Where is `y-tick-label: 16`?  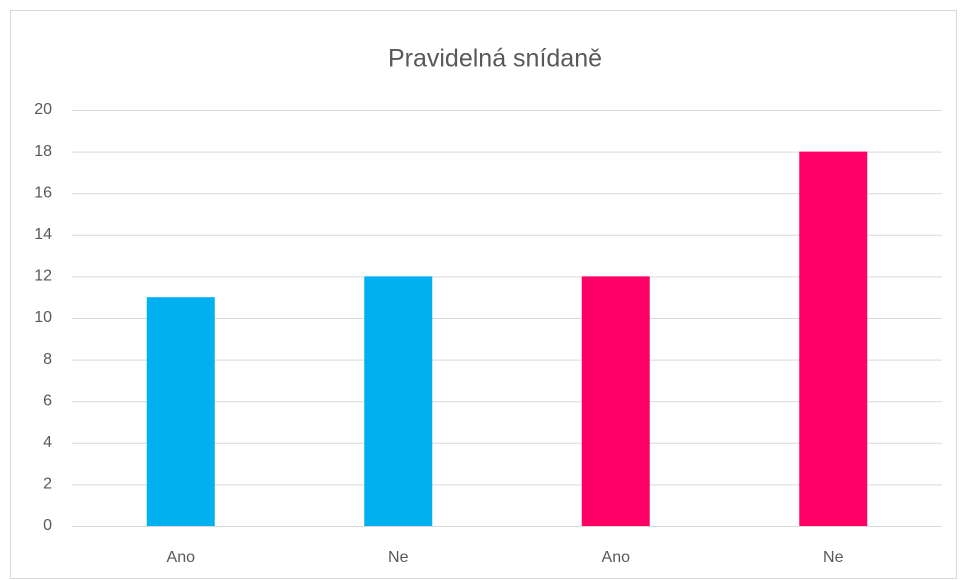 y-tick-label: 16 is located at coordinates (43, 192).